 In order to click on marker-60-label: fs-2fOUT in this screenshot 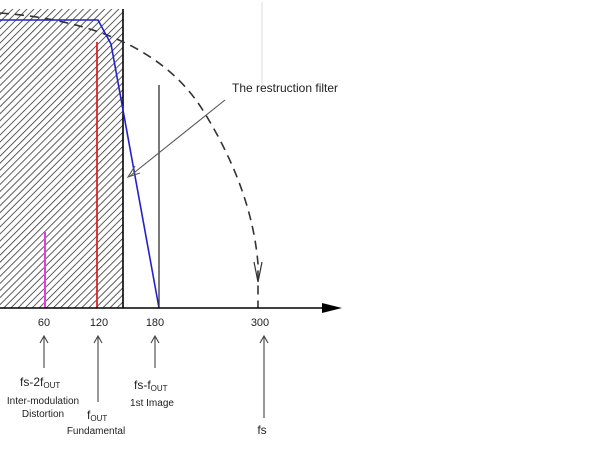, I will do `click(40, 382)`.